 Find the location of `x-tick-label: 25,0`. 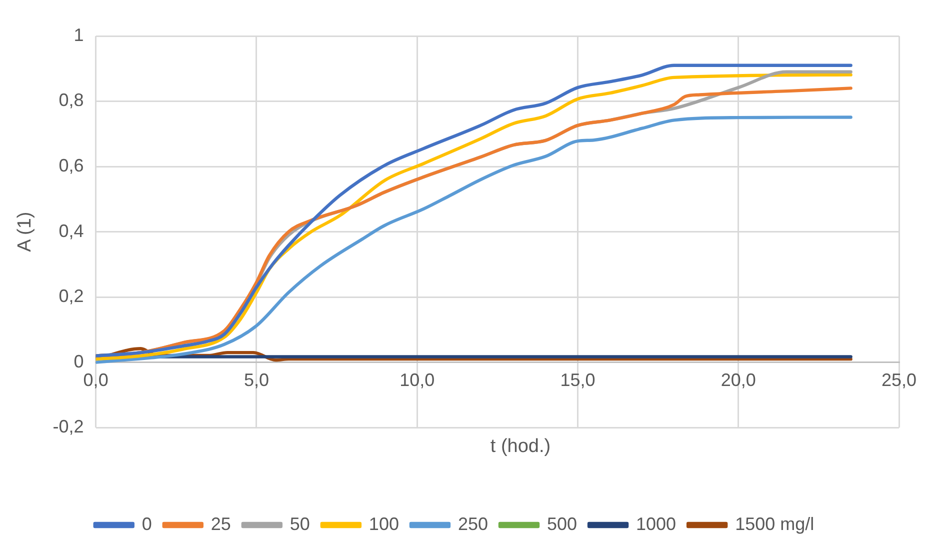

x-tick-label: 25,0 is located at coordinates (899, 380).